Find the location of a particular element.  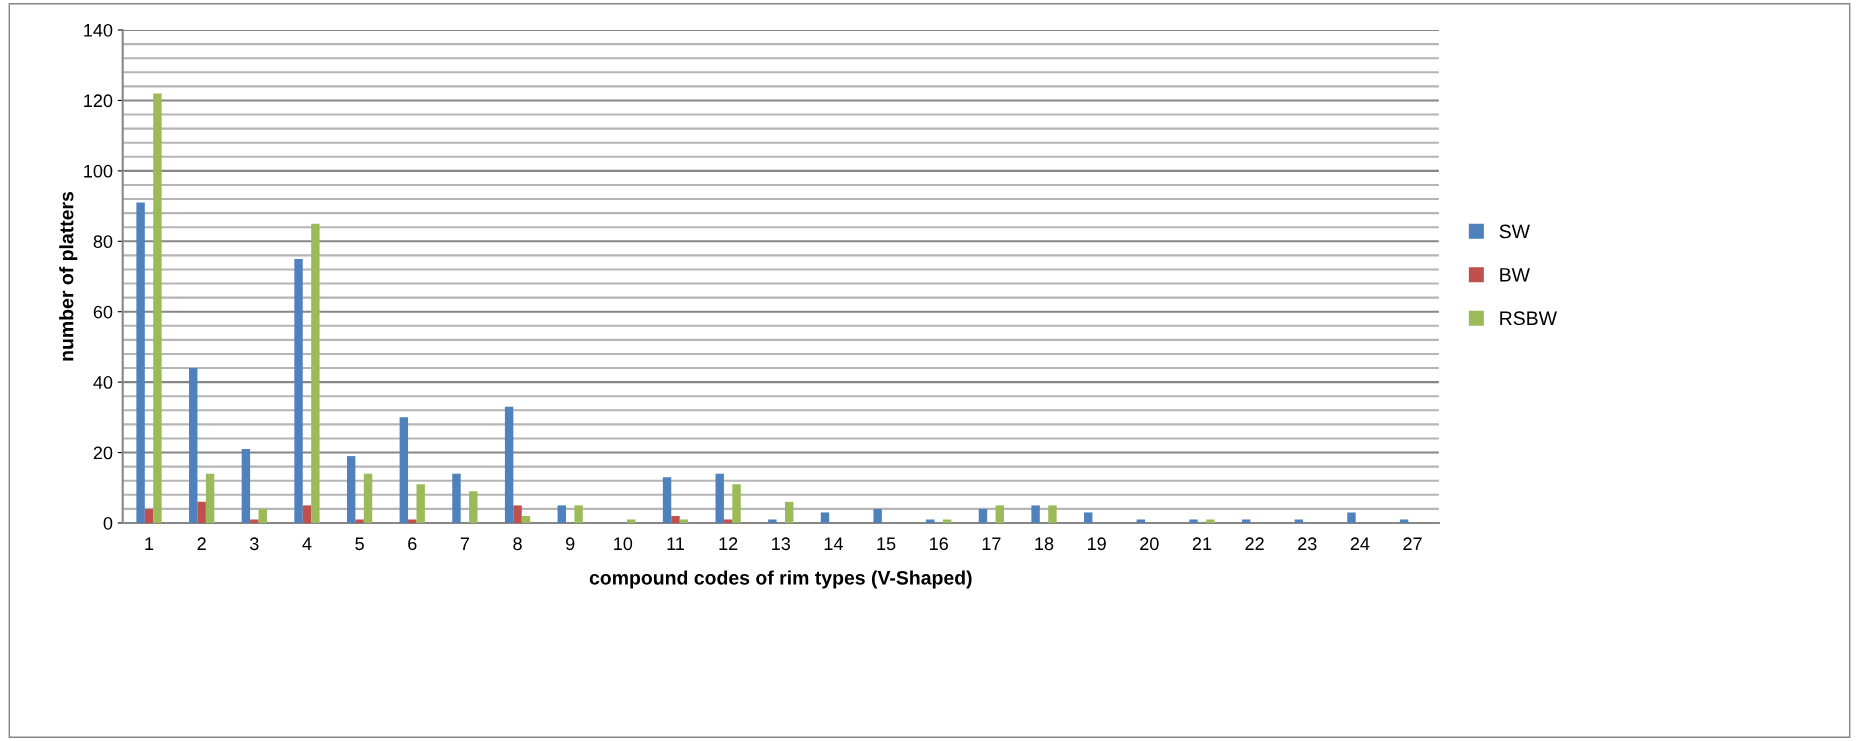

x-tick-label: 8 is located at coordinates (517, 544).